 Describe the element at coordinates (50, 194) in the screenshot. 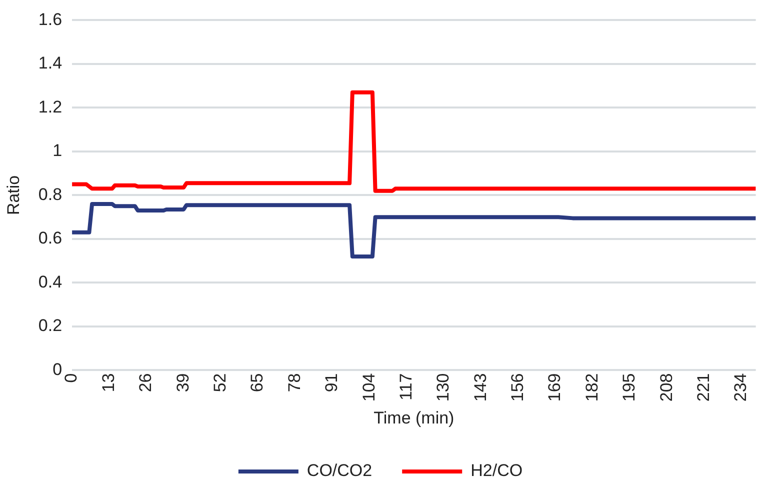

I see `y-tick-label: 0.8` at that location.